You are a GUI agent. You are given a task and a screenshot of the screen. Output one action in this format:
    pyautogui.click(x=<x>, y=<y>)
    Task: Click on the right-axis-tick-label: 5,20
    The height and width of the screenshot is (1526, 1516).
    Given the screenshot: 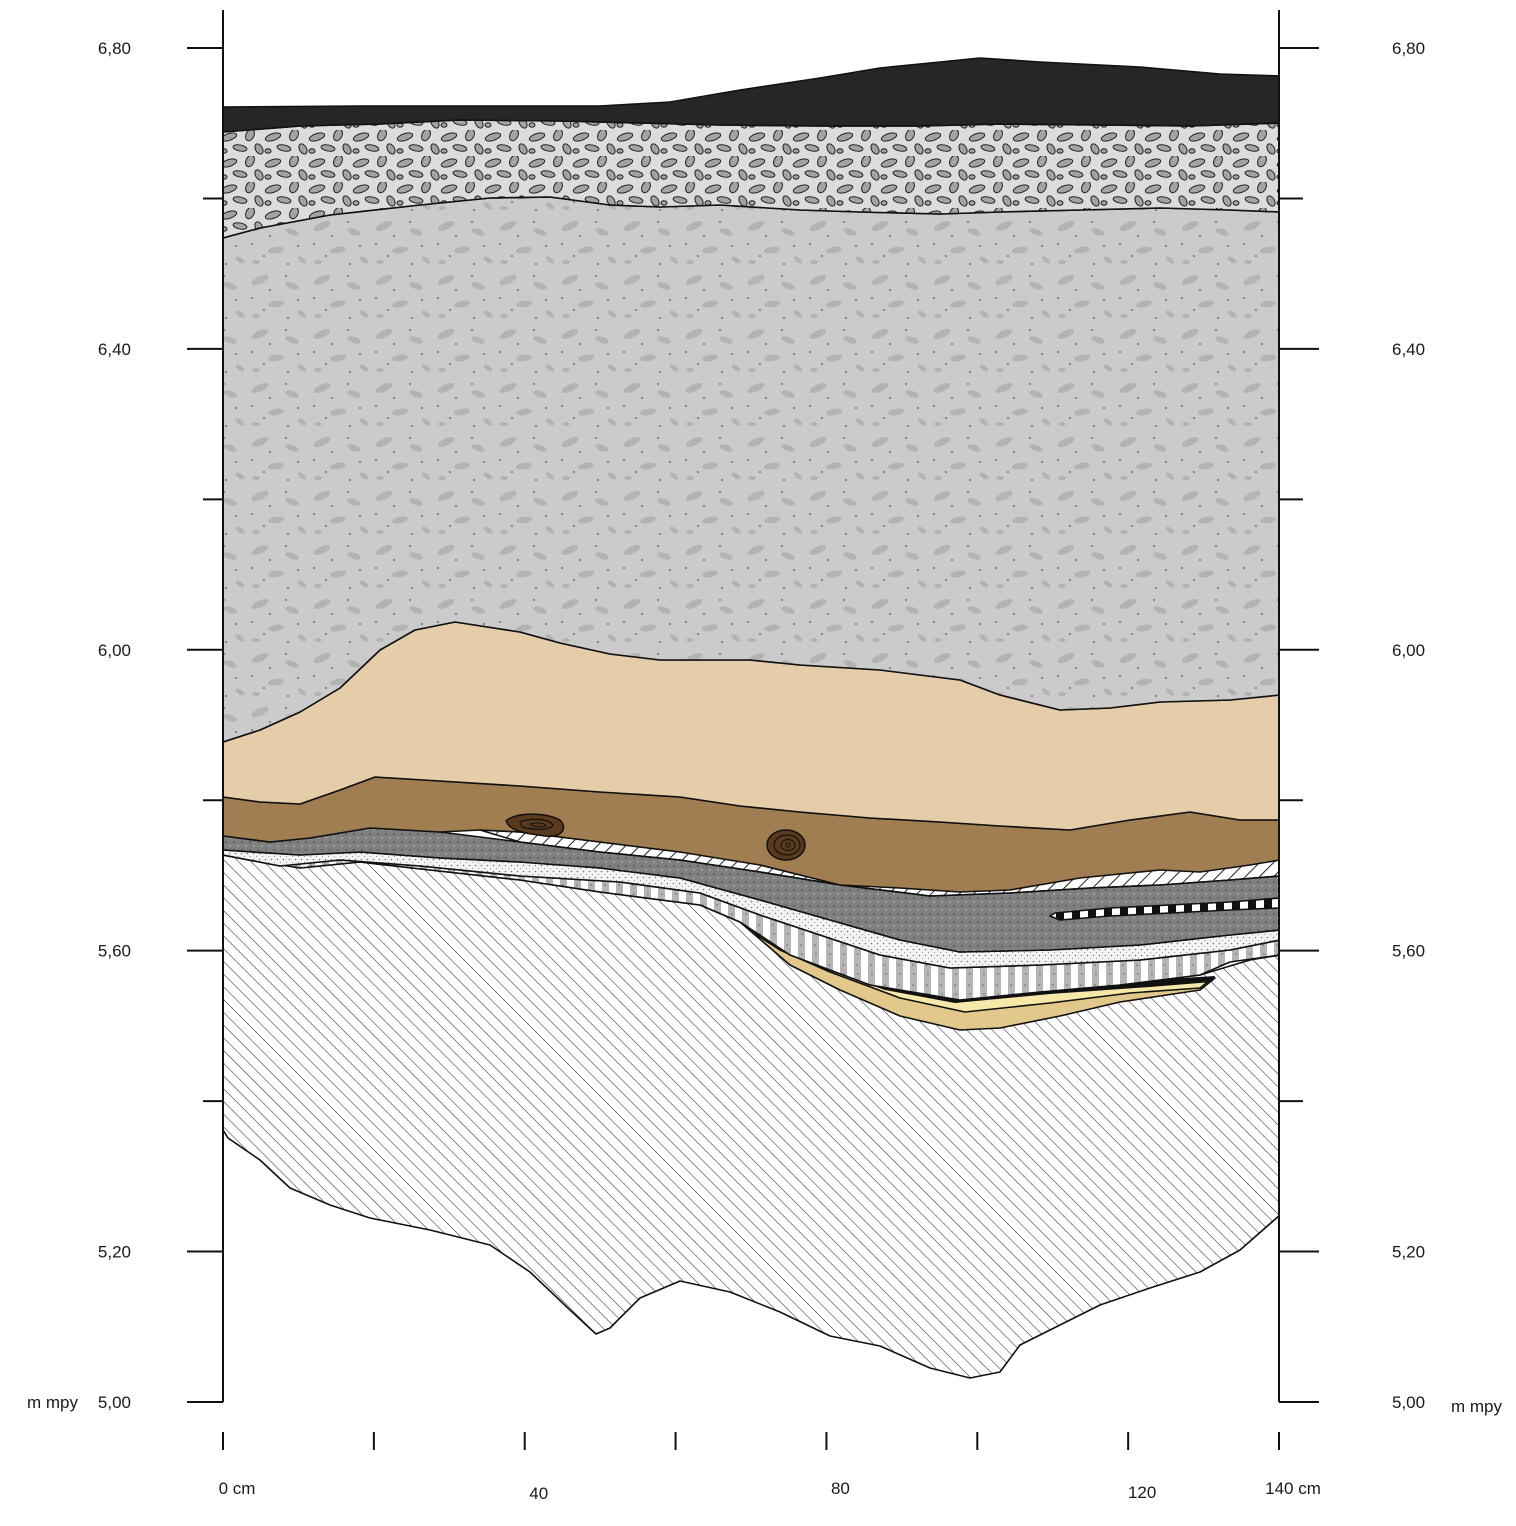 What is the action you would take?
    pyautogui.click(x=1408, y=1252)
    